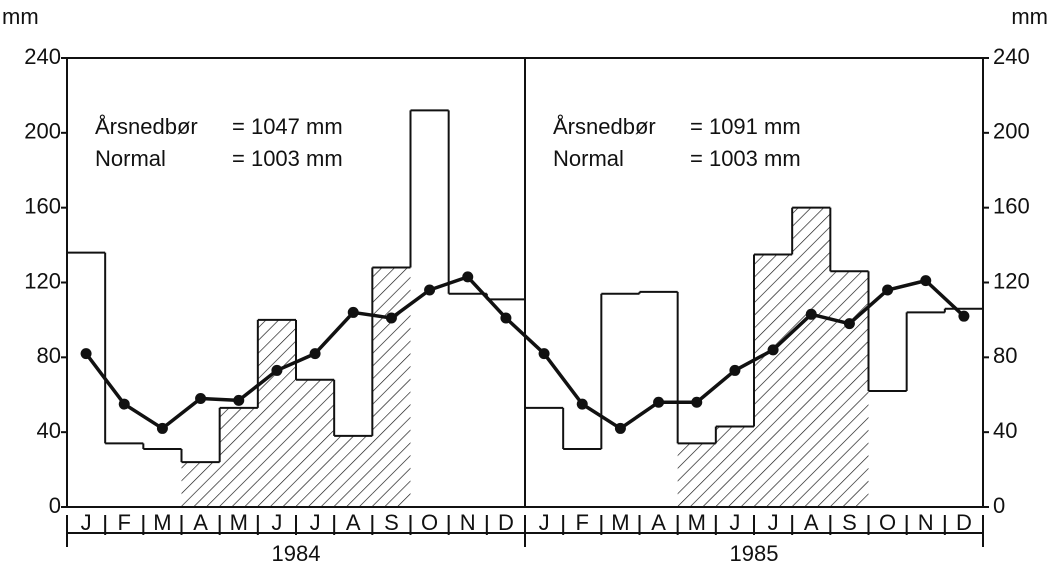 This screenshot has width=1051, height=569. Describe the element at coordinates (754, 553) in the screenshot. I see `group-label: 1985` at that location.